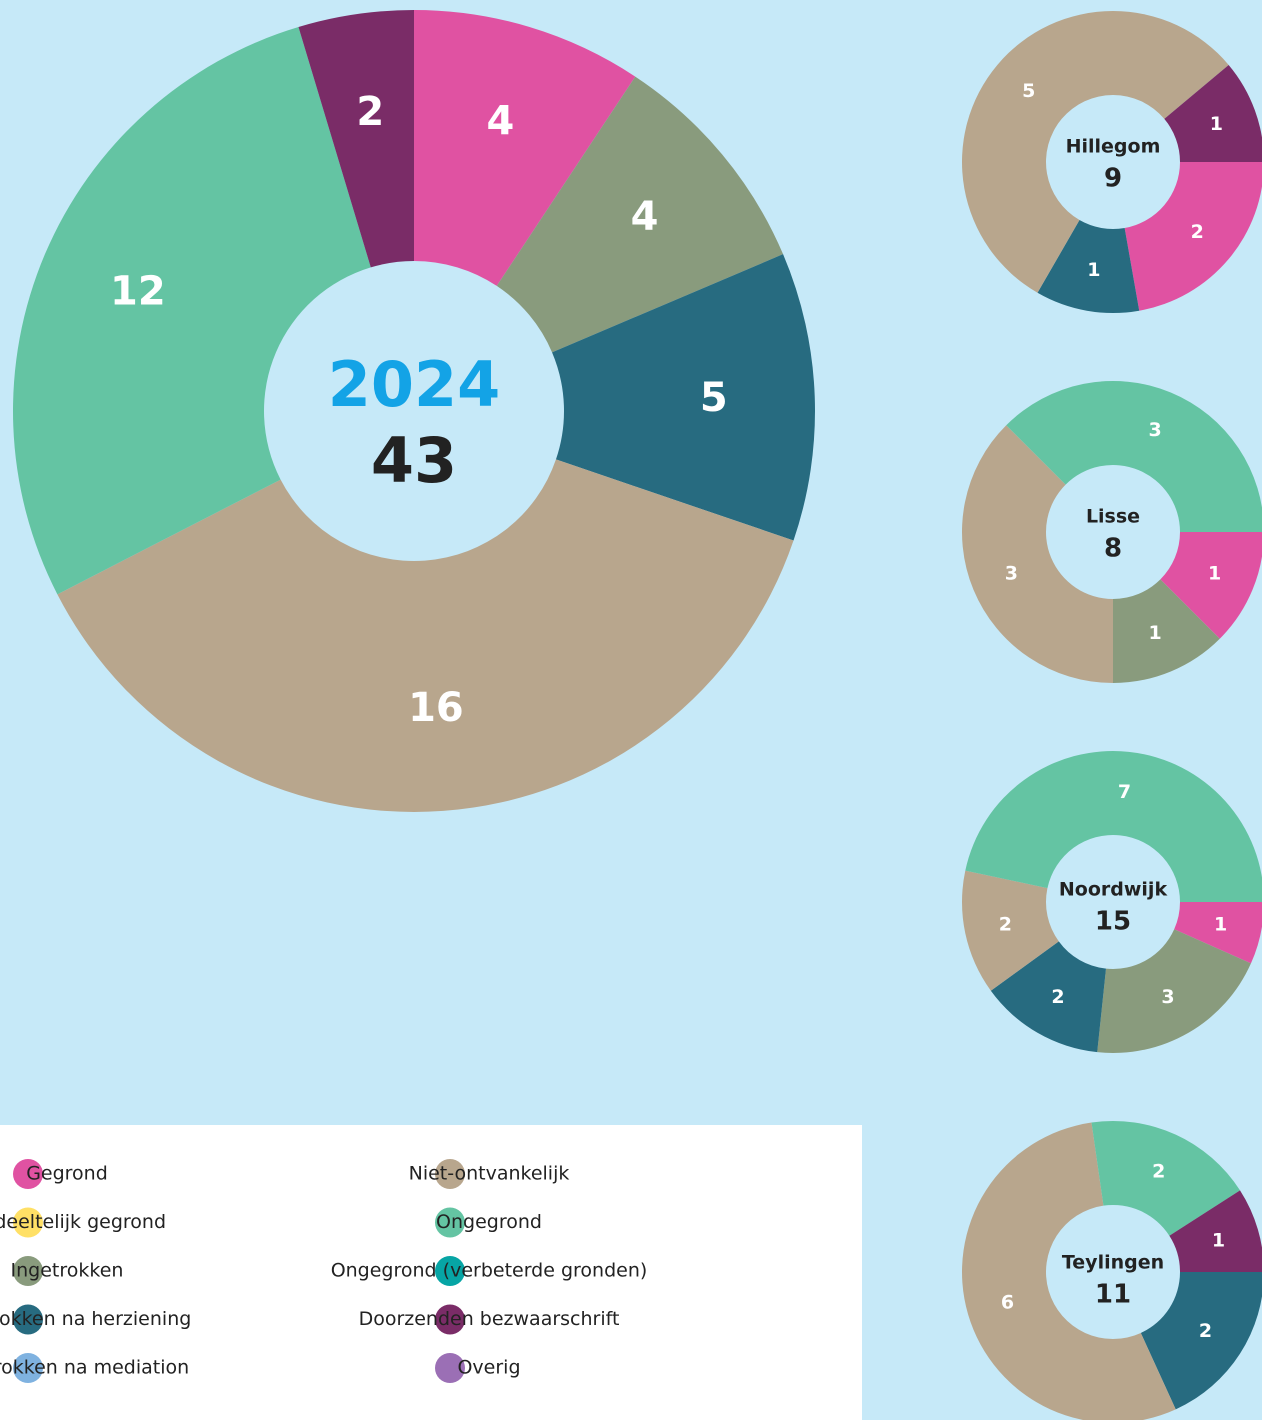 This screenshot has width=1262, height=1420. What do you see at coordinates (1124, 792) in the screenshot?
I see `slice-label: 7` at bounding box center [1124, 792].